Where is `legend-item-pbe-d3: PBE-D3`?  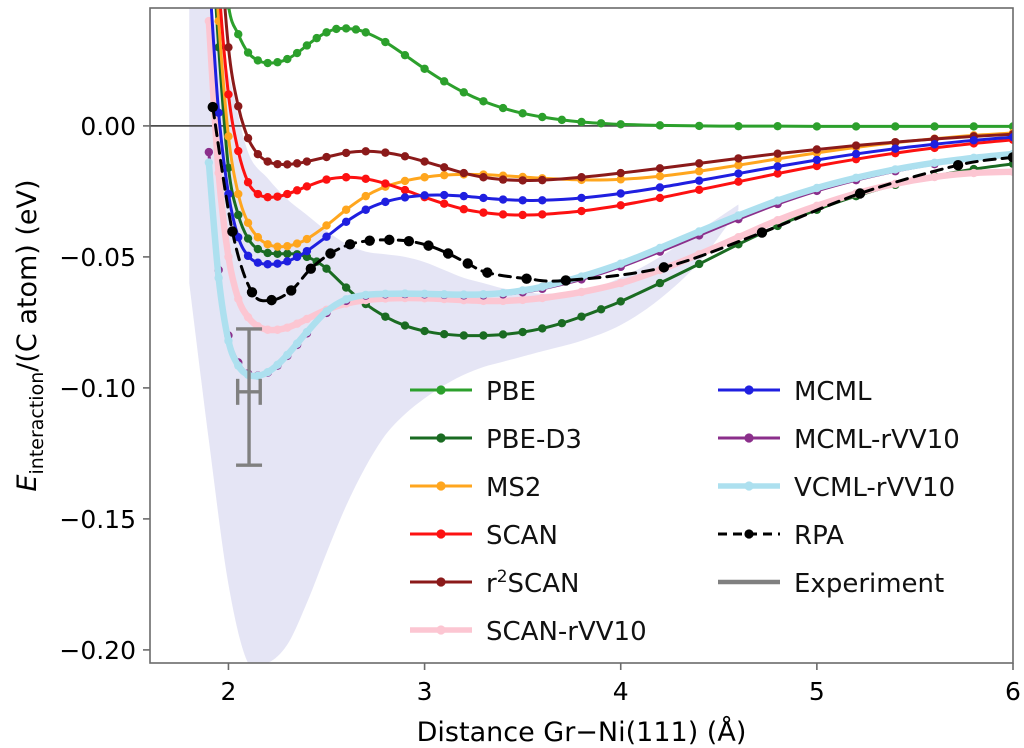
legend-item-pbe-d3: PBE-D3 is located at coordinates (496, 440).